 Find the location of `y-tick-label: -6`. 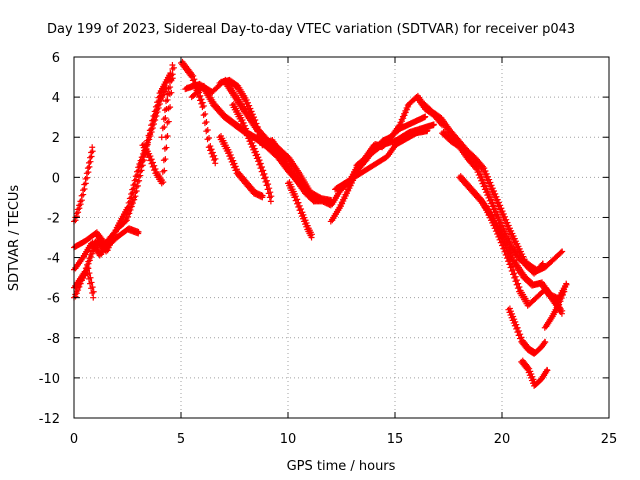

y-tick-label: -6 is located at coordinates (53, 299).